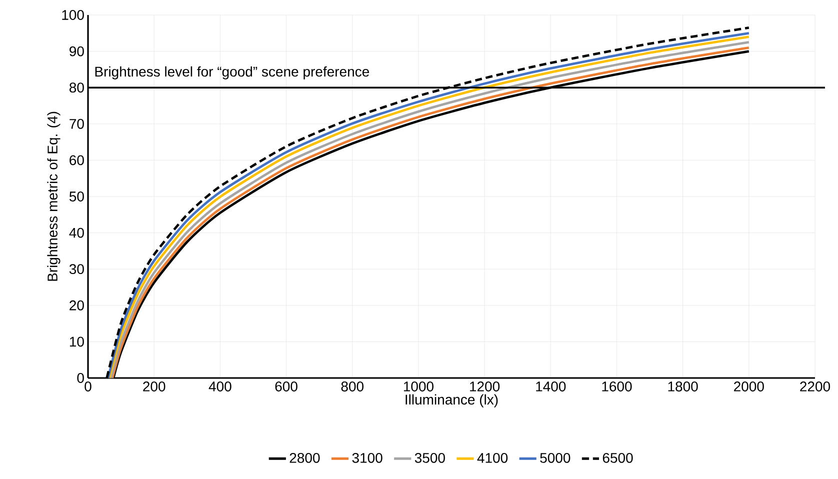 The height and width of the screenshot is (479, 838). What do you see at coordinates (286, 387) in the screenshot?
I see `x-tick-label: 600` at bounding box center [286, 387].